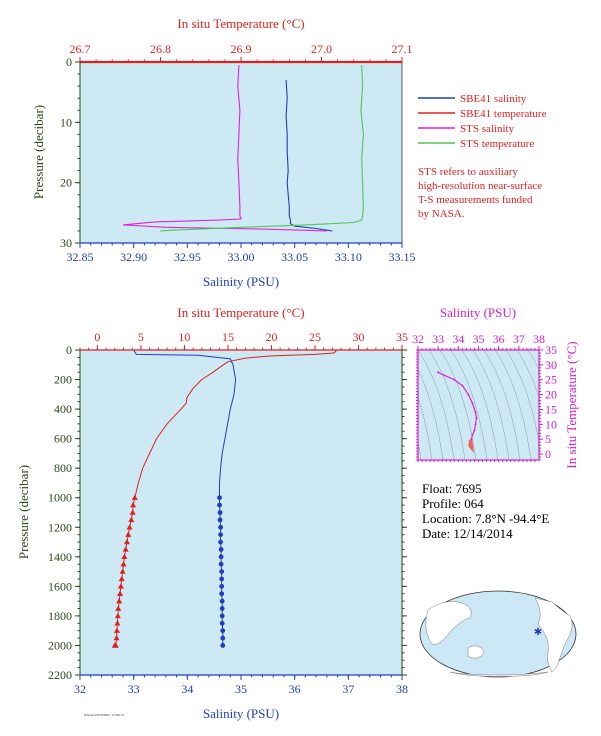  I want to click on map-land-antarctica, so click(499, 674).